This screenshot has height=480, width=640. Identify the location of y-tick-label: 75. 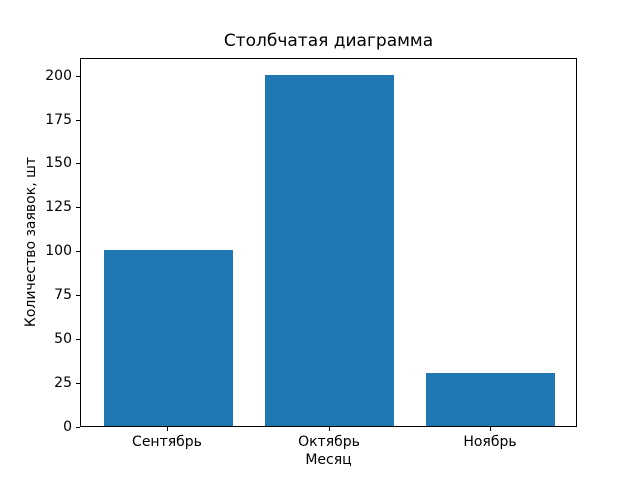
(63, 295).